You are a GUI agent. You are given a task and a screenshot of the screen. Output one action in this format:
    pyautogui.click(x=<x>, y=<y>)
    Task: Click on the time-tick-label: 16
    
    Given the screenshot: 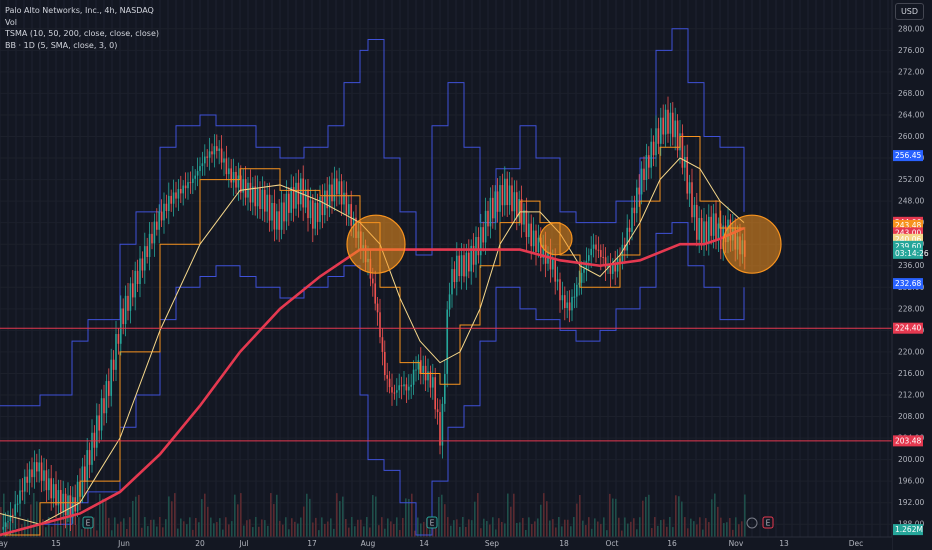 What is the action you would take?
    pyautogui.click(x=672, y=543)
    